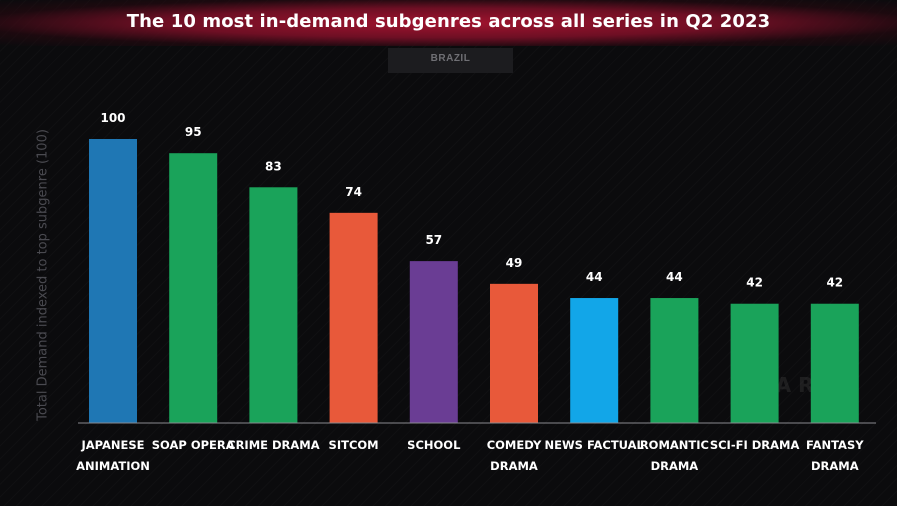 This screenshot has height=506, width=897. I want to click on category-label-6: NEWS FACTUAL, so click(595, 445).